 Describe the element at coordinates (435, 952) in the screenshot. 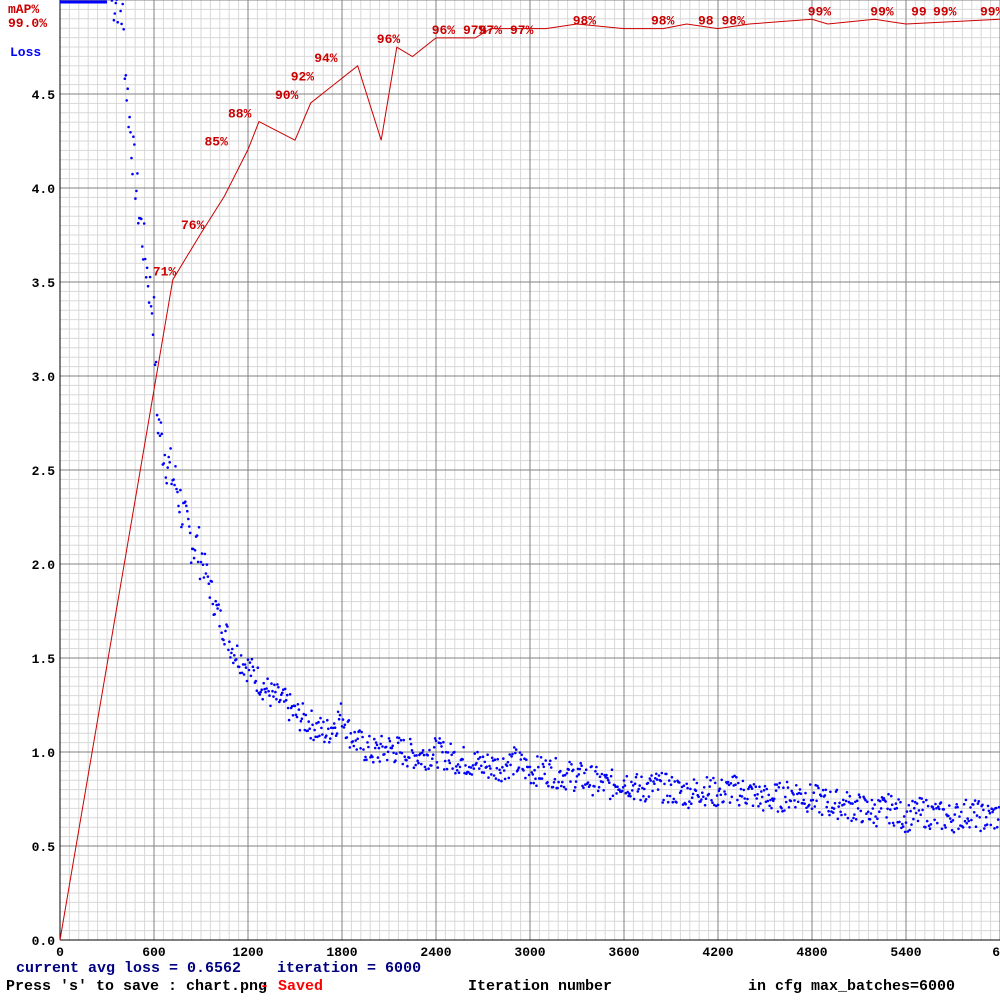

I see `x-tick-label: 2400` at that location.